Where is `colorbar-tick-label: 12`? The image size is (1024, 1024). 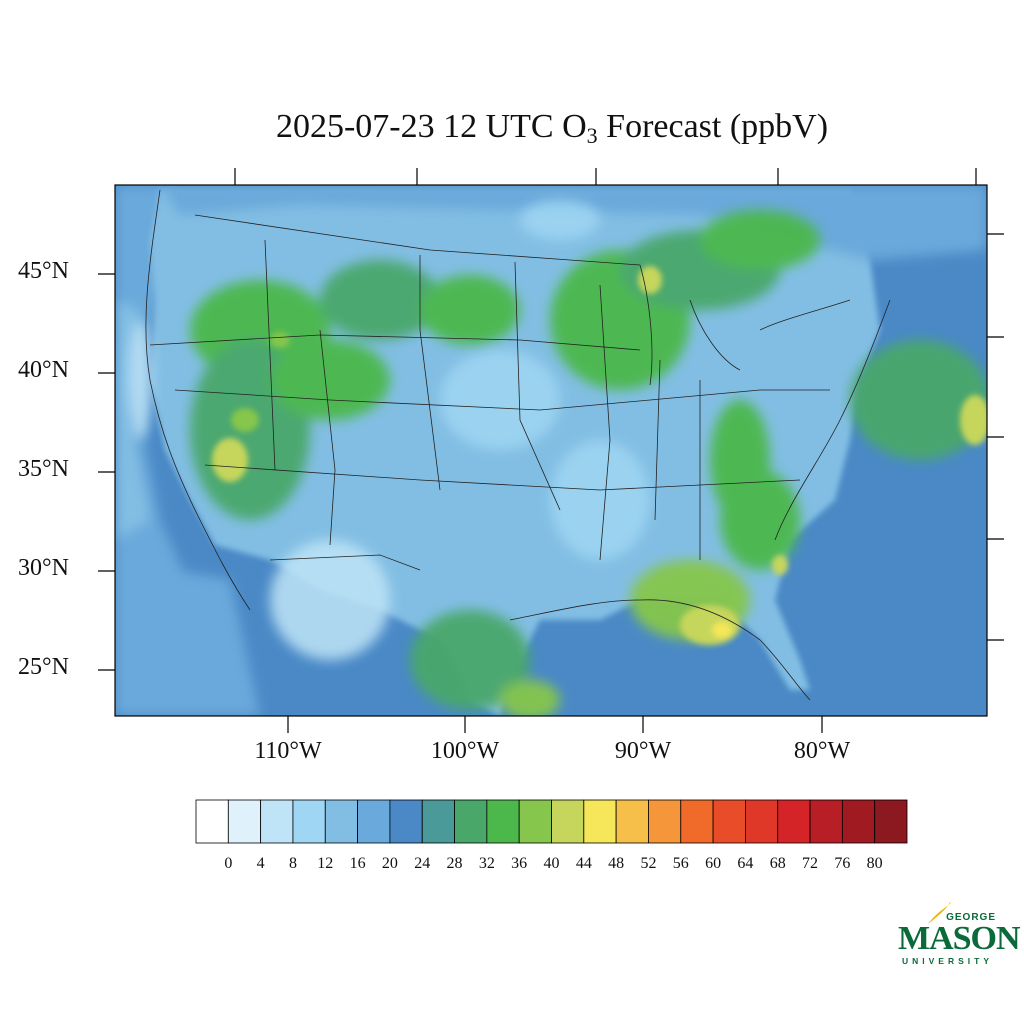 colorbar-tick-label: 12 is located at coordinates (325, 863).